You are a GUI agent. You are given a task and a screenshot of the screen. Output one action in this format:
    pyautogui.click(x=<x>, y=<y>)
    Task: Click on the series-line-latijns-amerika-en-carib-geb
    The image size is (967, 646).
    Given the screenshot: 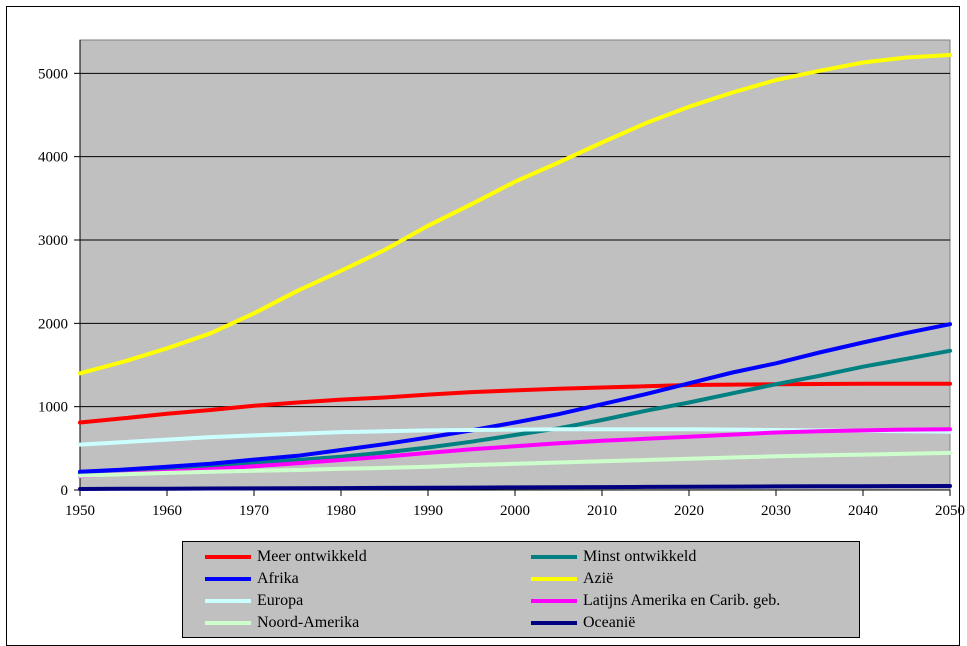 What is the action you would take?
    pyautogui.click(x=515, y=453)
    